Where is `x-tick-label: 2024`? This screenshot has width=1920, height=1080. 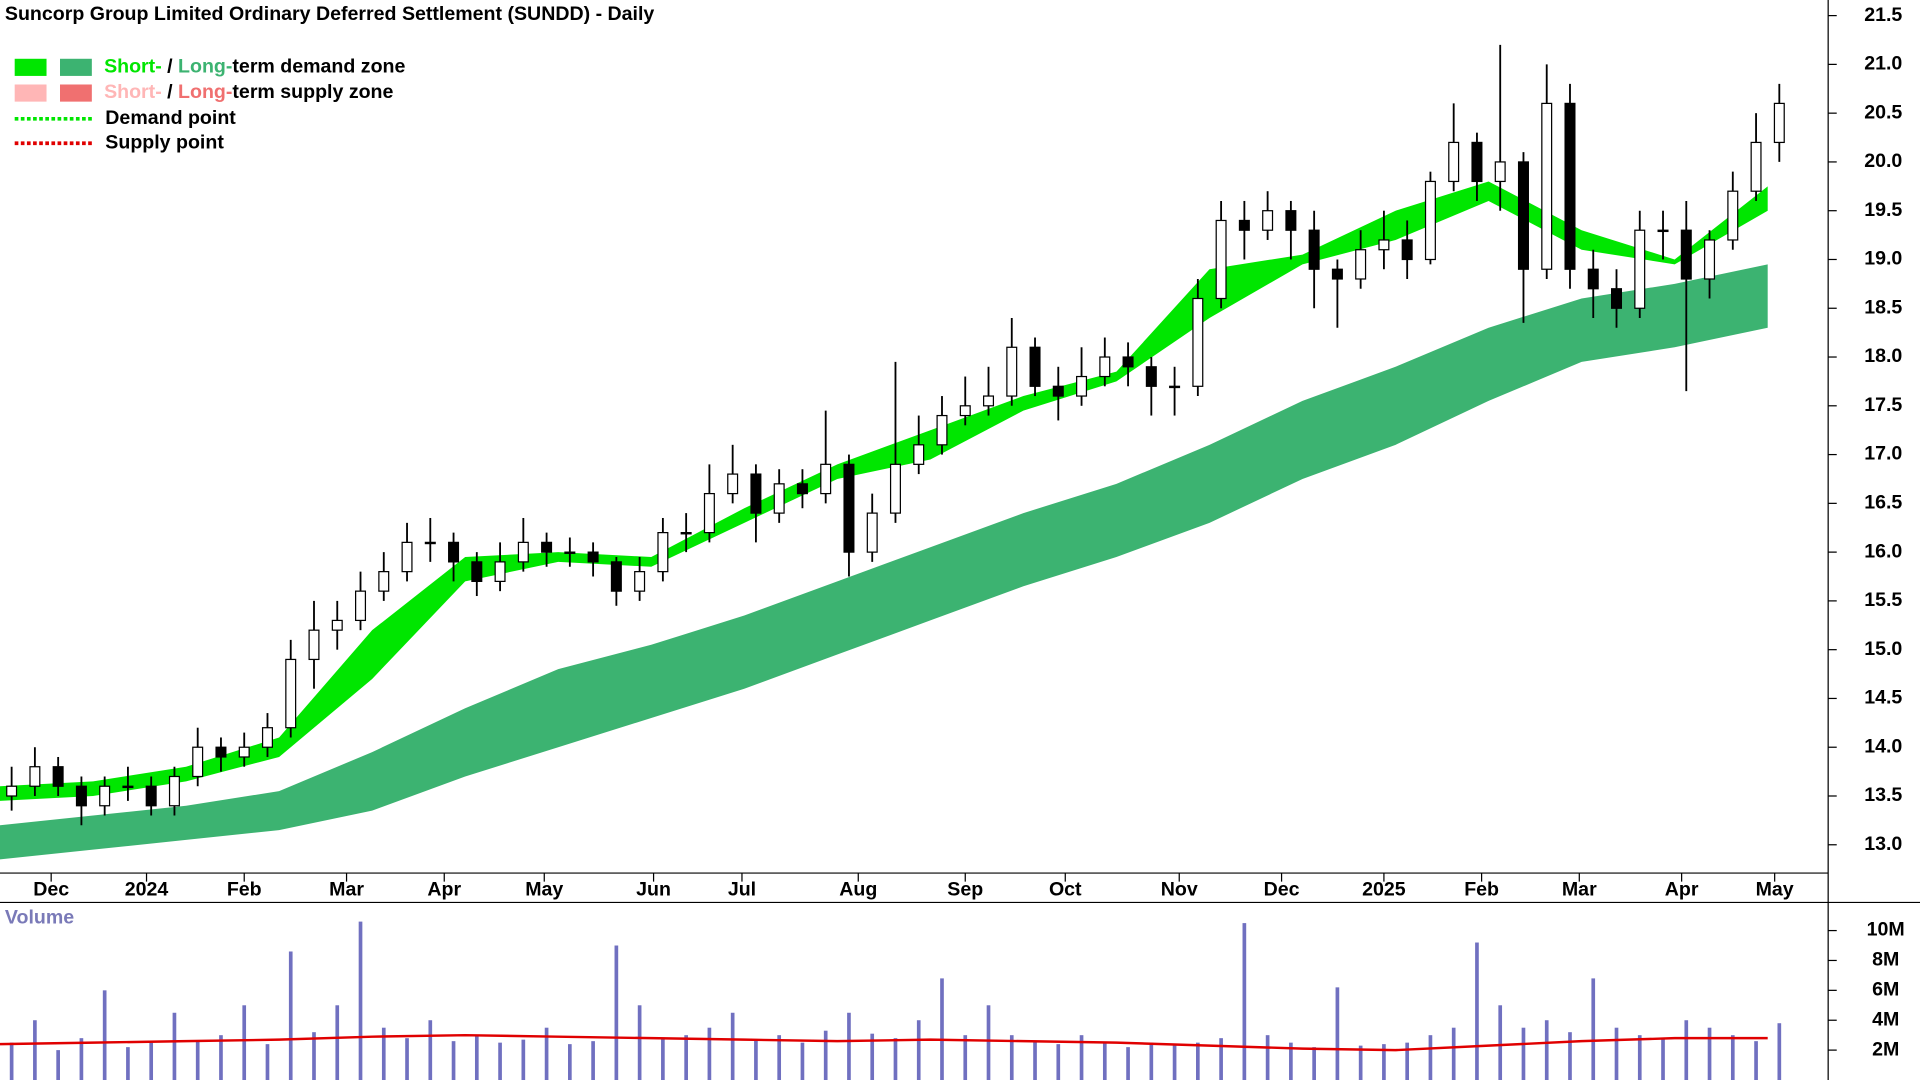
x-tick-label: 2024 is located at coordinates (147, 889).